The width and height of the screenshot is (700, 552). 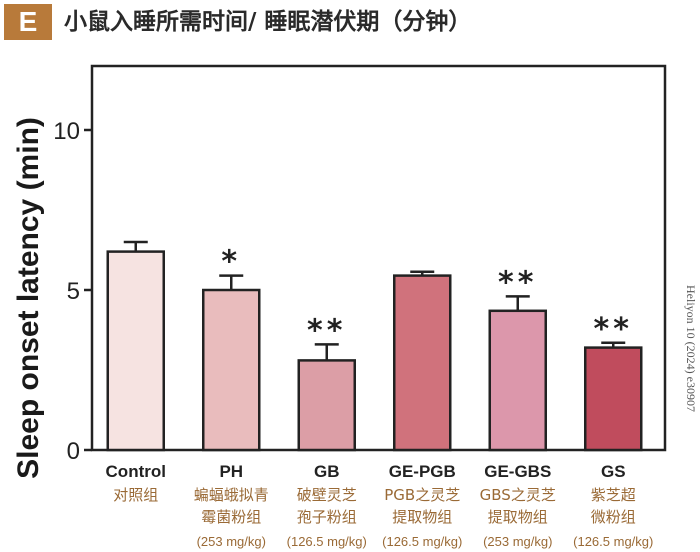 What do you see at coordinates (613, 471) in the screenshot?
I see `x-tick-label: GS` at bounding box center [613, 471].